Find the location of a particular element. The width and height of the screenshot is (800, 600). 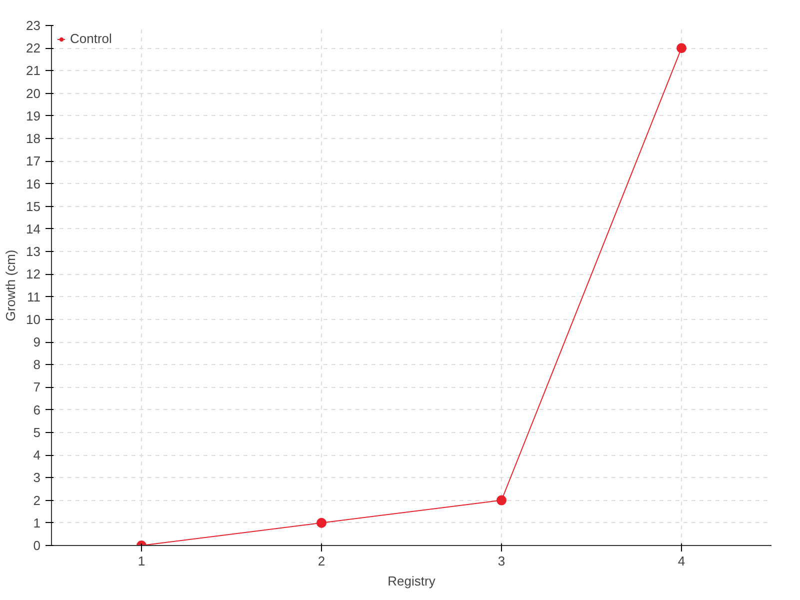

x-tick-label: 1 is located at coordinates (142, 561).